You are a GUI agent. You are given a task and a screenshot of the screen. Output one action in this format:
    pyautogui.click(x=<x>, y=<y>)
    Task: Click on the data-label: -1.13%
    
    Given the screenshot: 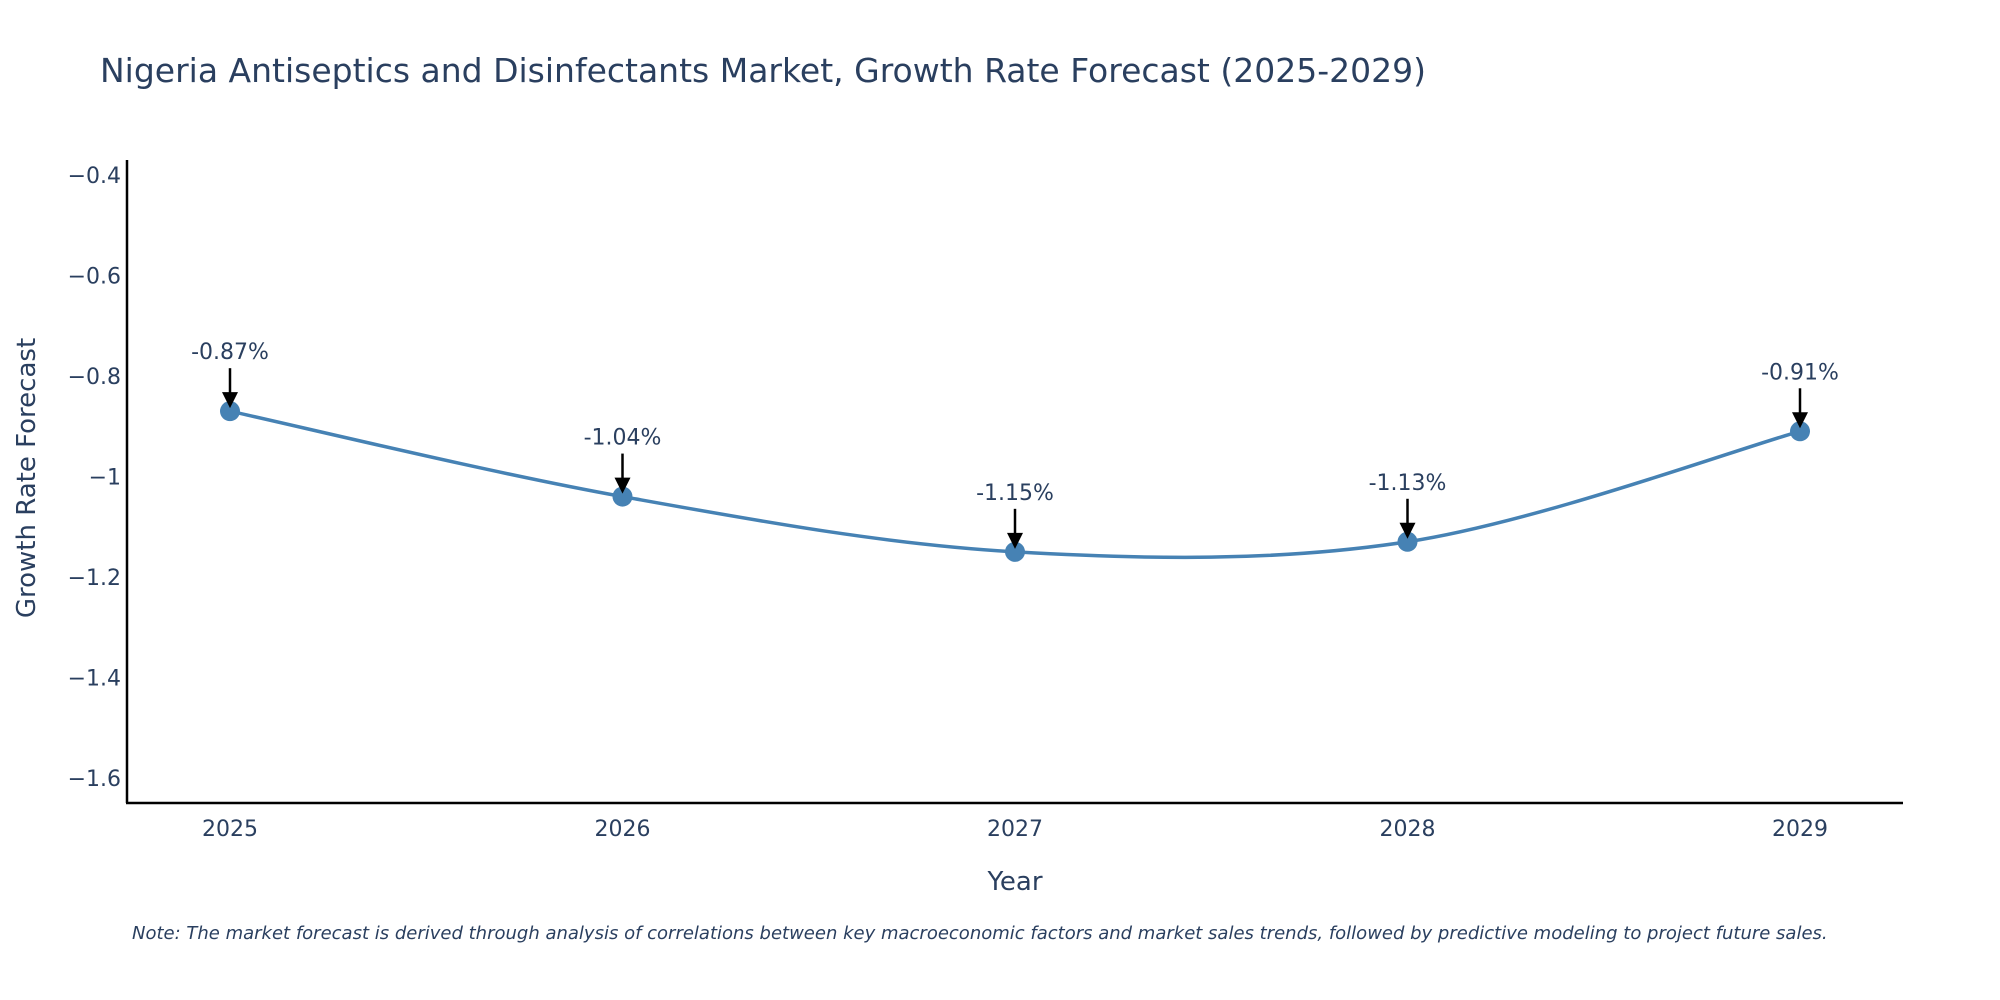 What is the action you would take?
    pyautogui.click(x=1408, y=483)
    